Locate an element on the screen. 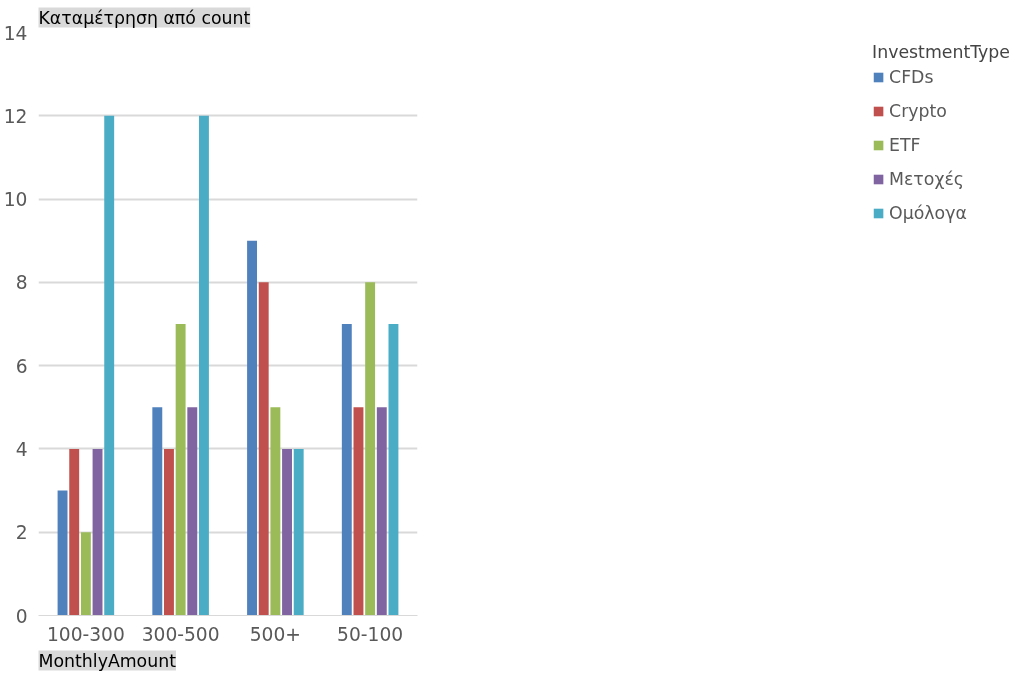 This screenshot has height=685, width=1027. y-tick-label: 4 is located at coordinates (21, 449).